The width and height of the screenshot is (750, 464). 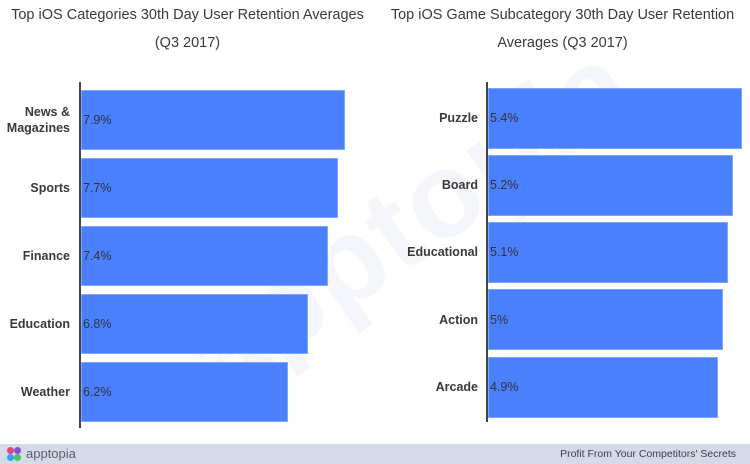 What do you see at coordinates (605, 319) in the screenshot?
I see `right-bar-action` at bounding box center [605, 319].